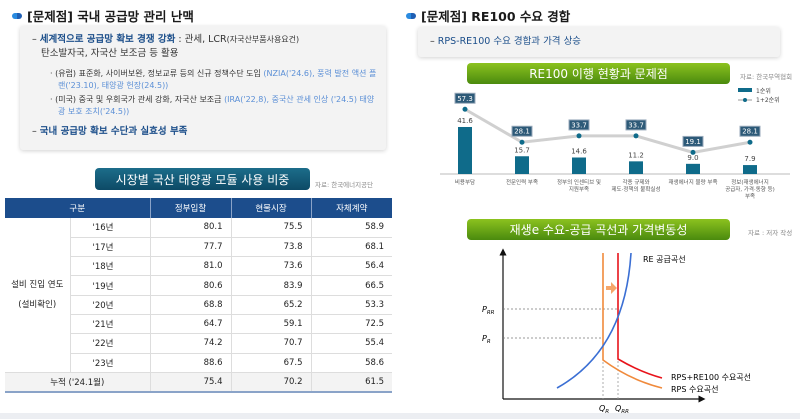 The image size is (800, 419). Describe the element at coordinates (191, 285) in the screenshot. I see `value-cell: 80.6` at that location.